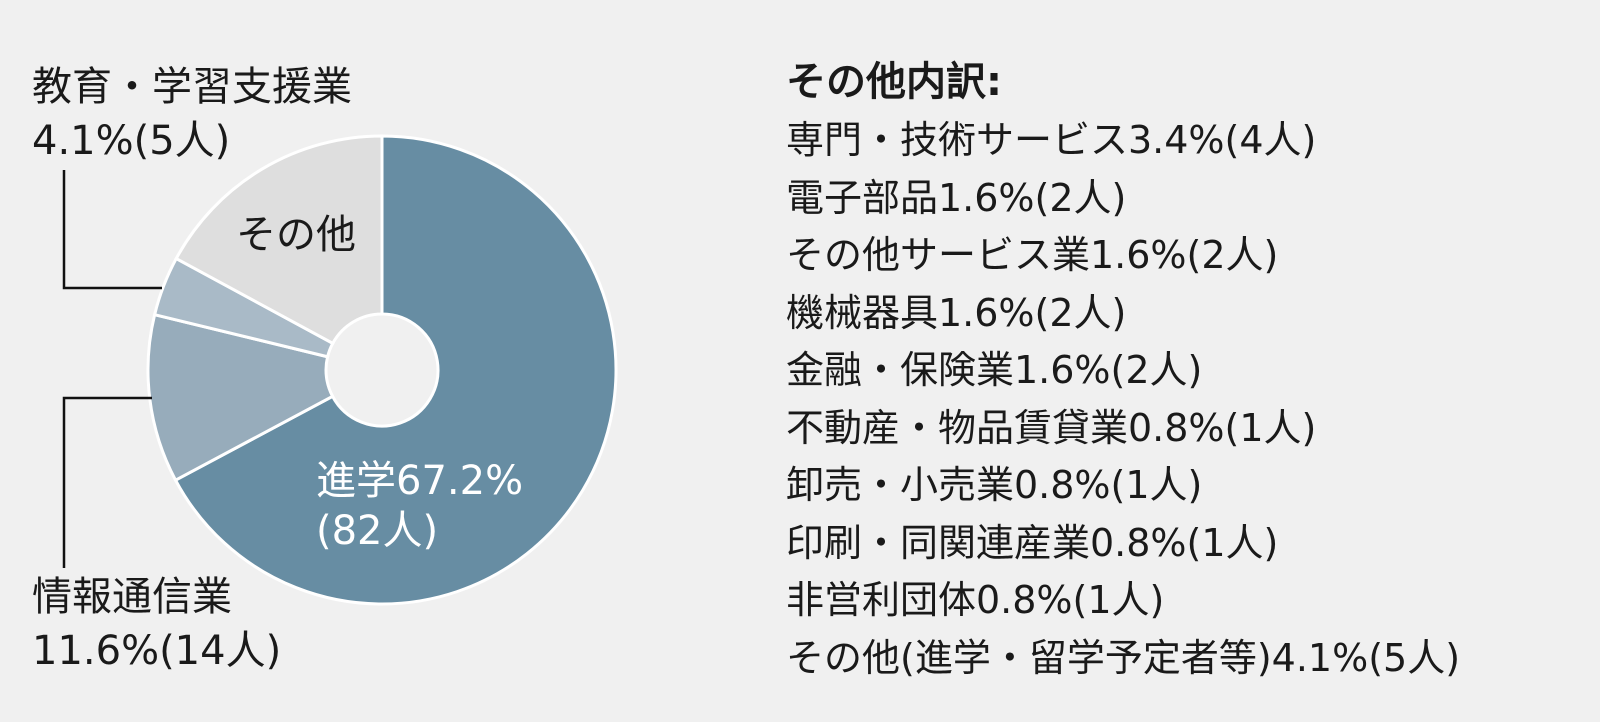  What do you see at coordinates (296, 235) in the screenshot?
I see `slice-label-sonota: その他` at bounding box center [296, 235].